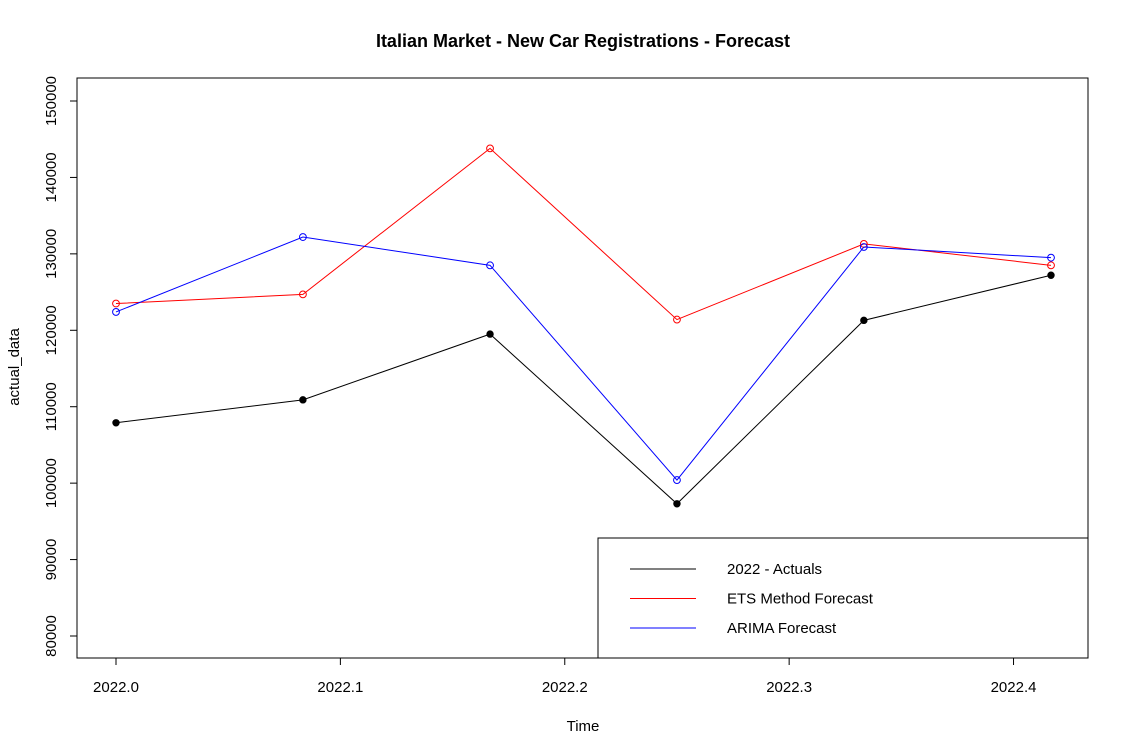 The image size is (1129, 755). Describe the element at coordinates (789, 687) in the screenshot. I see `x-tick-label: 2022.3` at that location.